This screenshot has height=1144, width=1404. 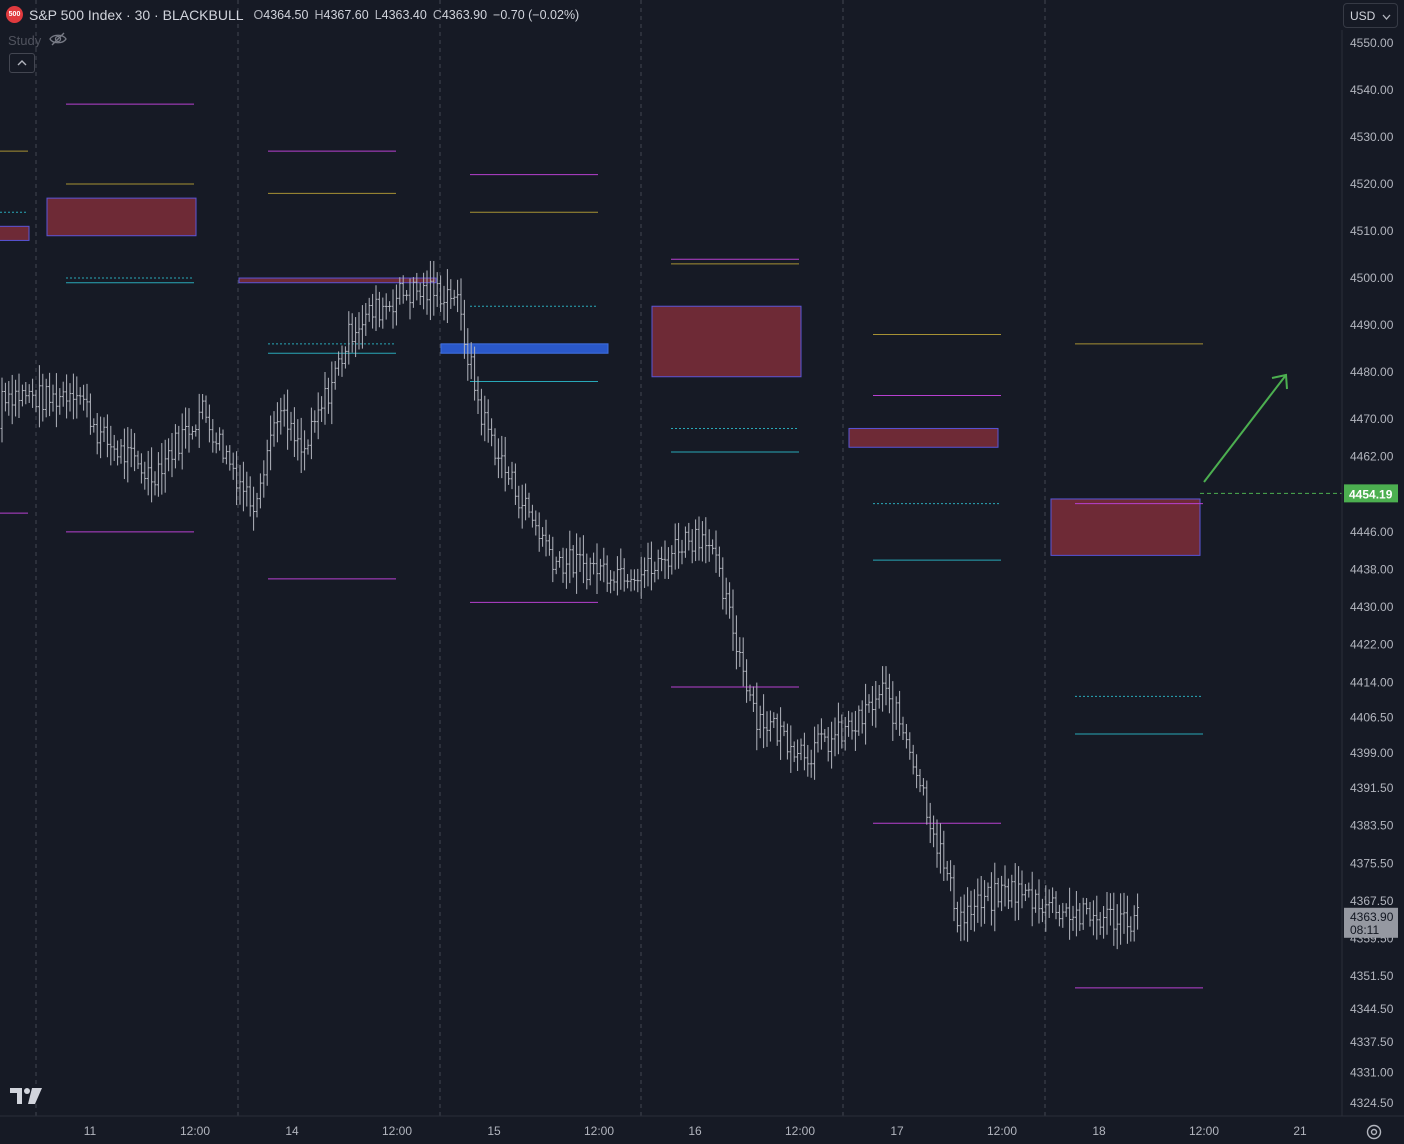 I want to click on gear-icon, so click(x=1374, y=1132).